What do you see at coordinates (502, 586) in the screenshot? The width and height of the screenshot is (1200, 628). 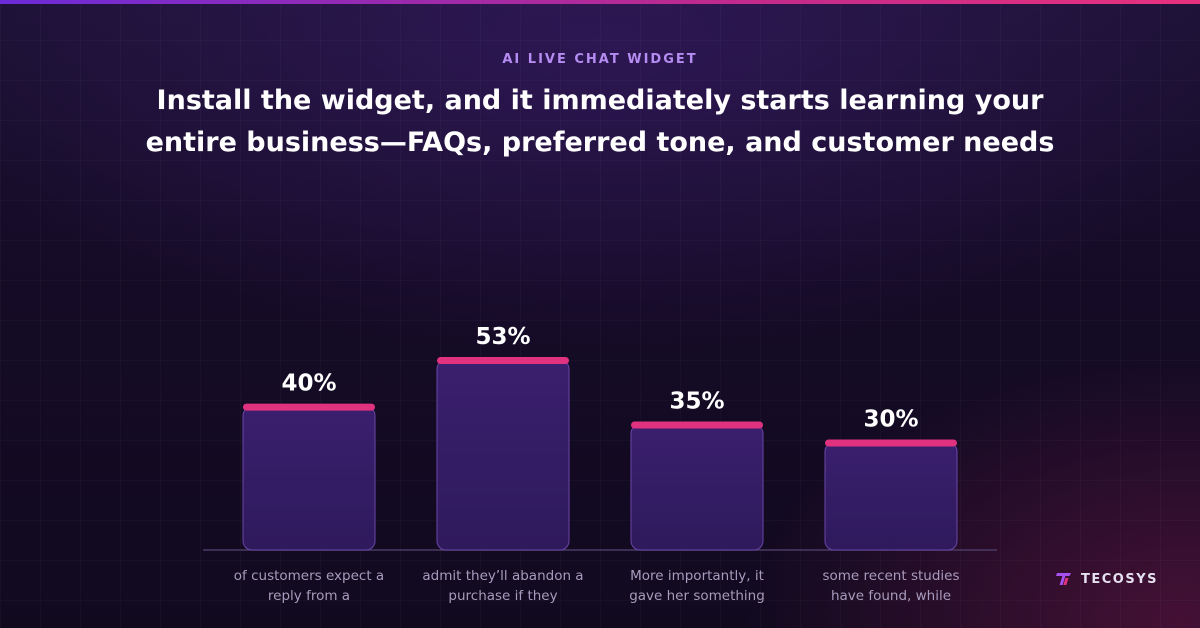 I see `category-label: admit they’ll abandon a purchase if they` at bounding box center [502, 586].